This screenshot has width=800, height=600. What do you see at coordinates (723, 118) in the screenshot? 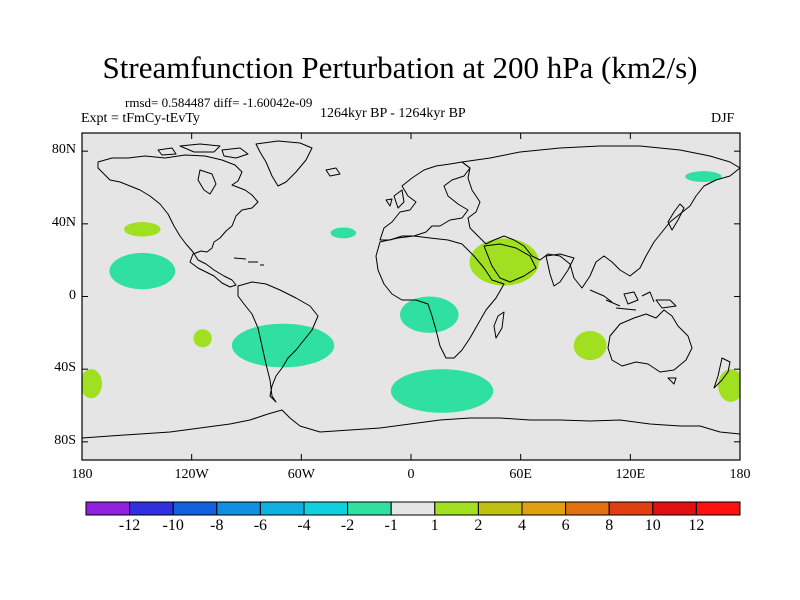
I see `season-label: DJF` at bounding box center [723, 118].